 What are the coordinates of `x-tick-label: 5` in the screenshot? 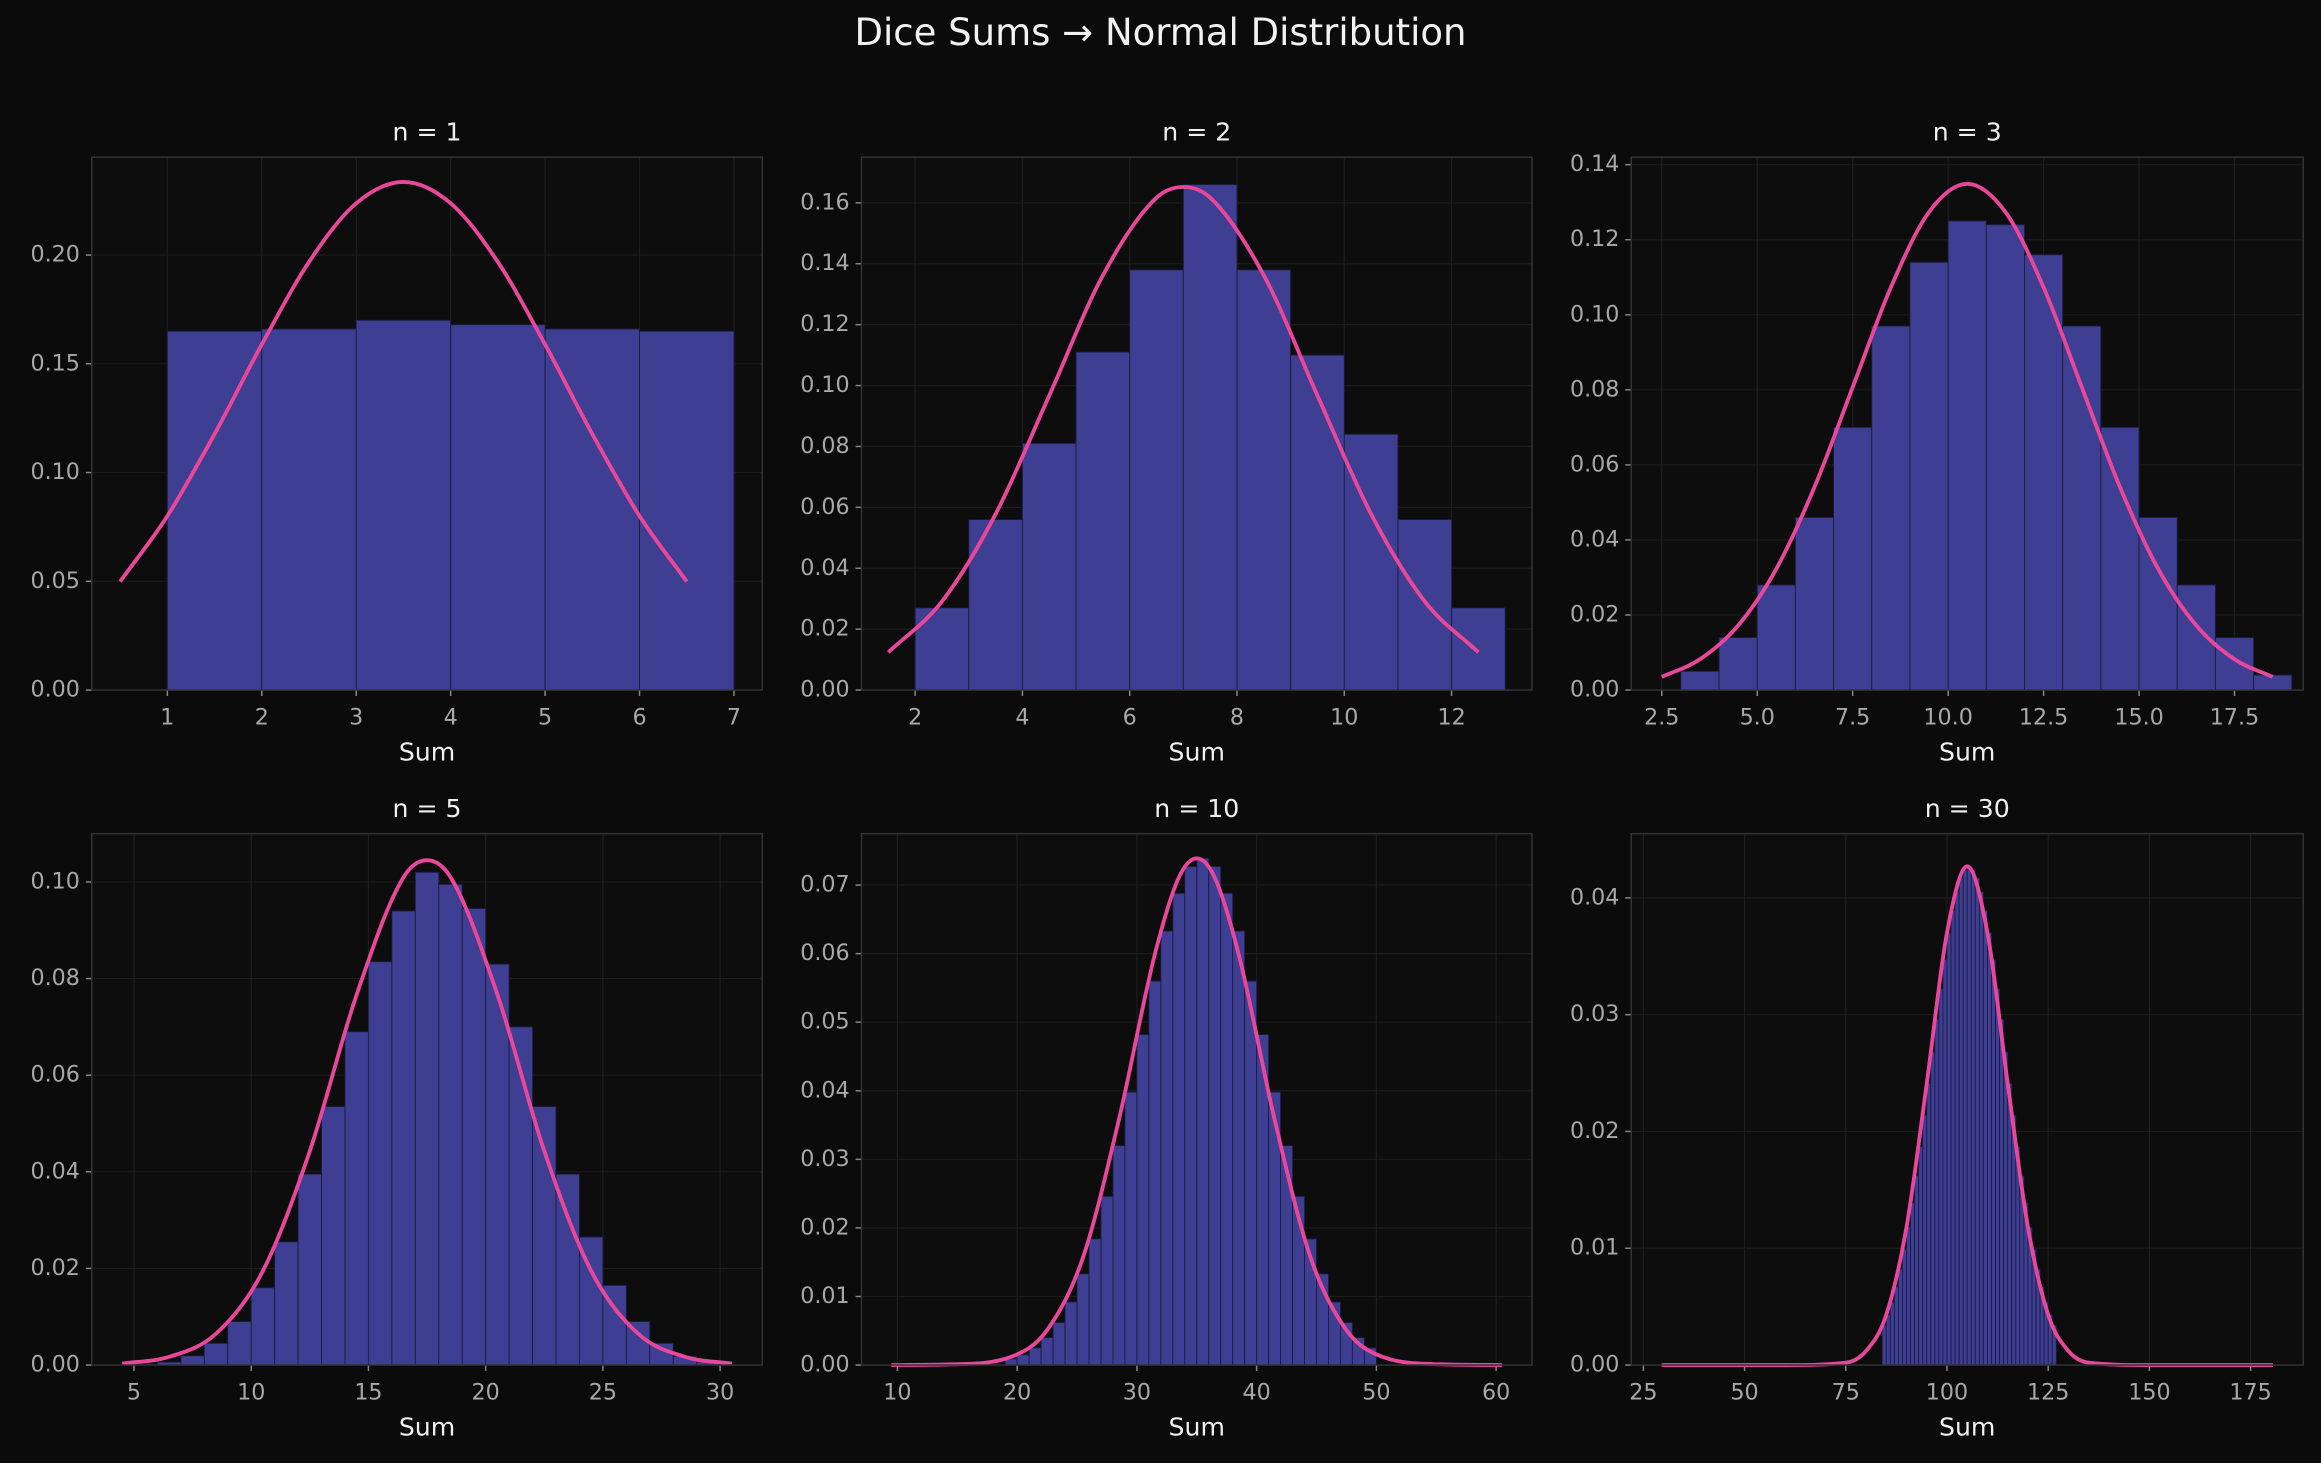 It's located at (134, 1393).